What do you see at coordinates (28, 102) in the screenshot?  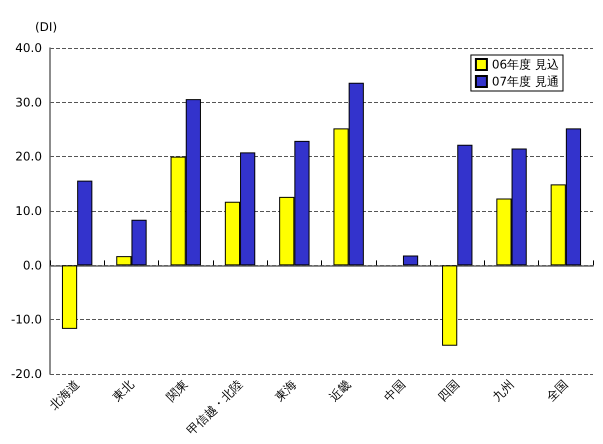 I see `y-tick-label: 30.0` at bounding box center [28, 102].